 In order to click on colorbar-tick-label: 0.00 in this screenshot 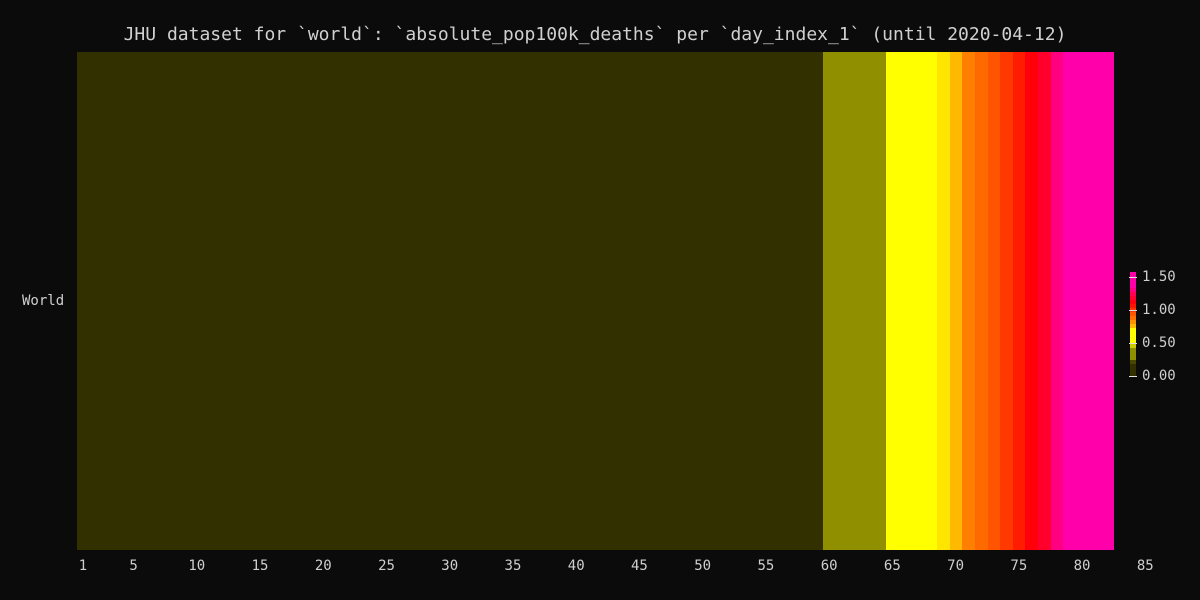, I will do `click(1159, 376)`.